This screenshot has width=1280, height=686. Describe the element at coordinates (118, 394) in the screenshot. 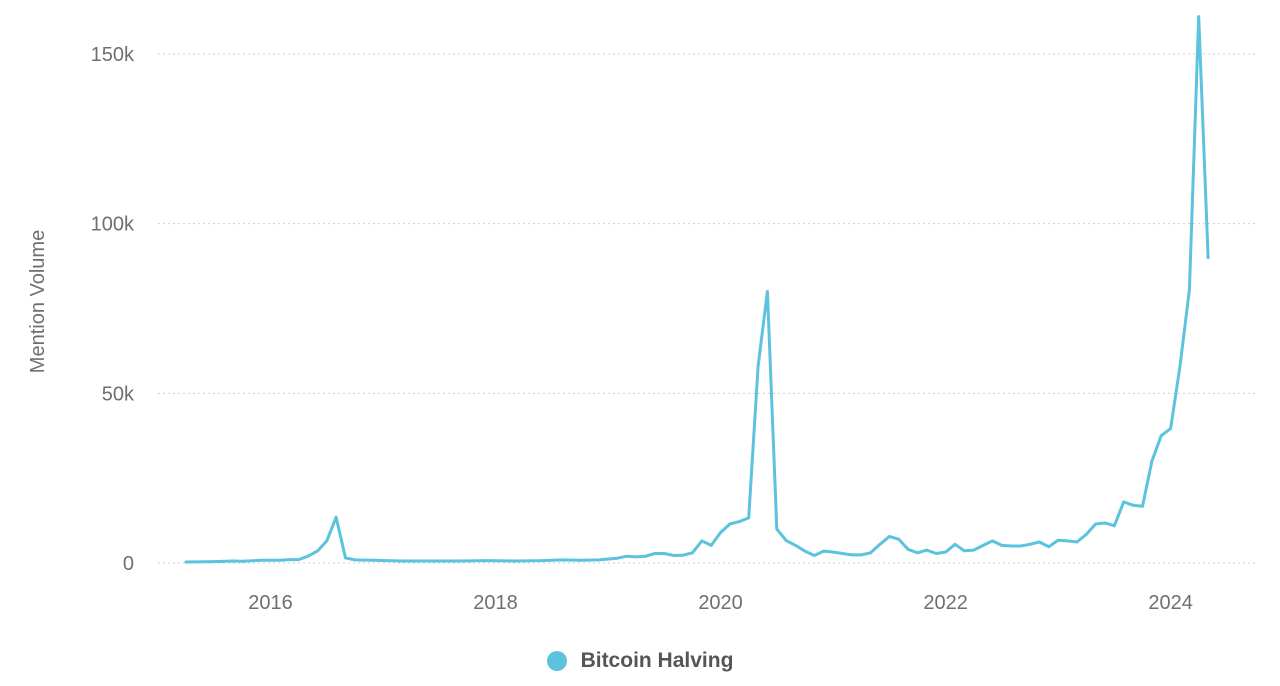

I see `y-tick-label: 50k` at that location.